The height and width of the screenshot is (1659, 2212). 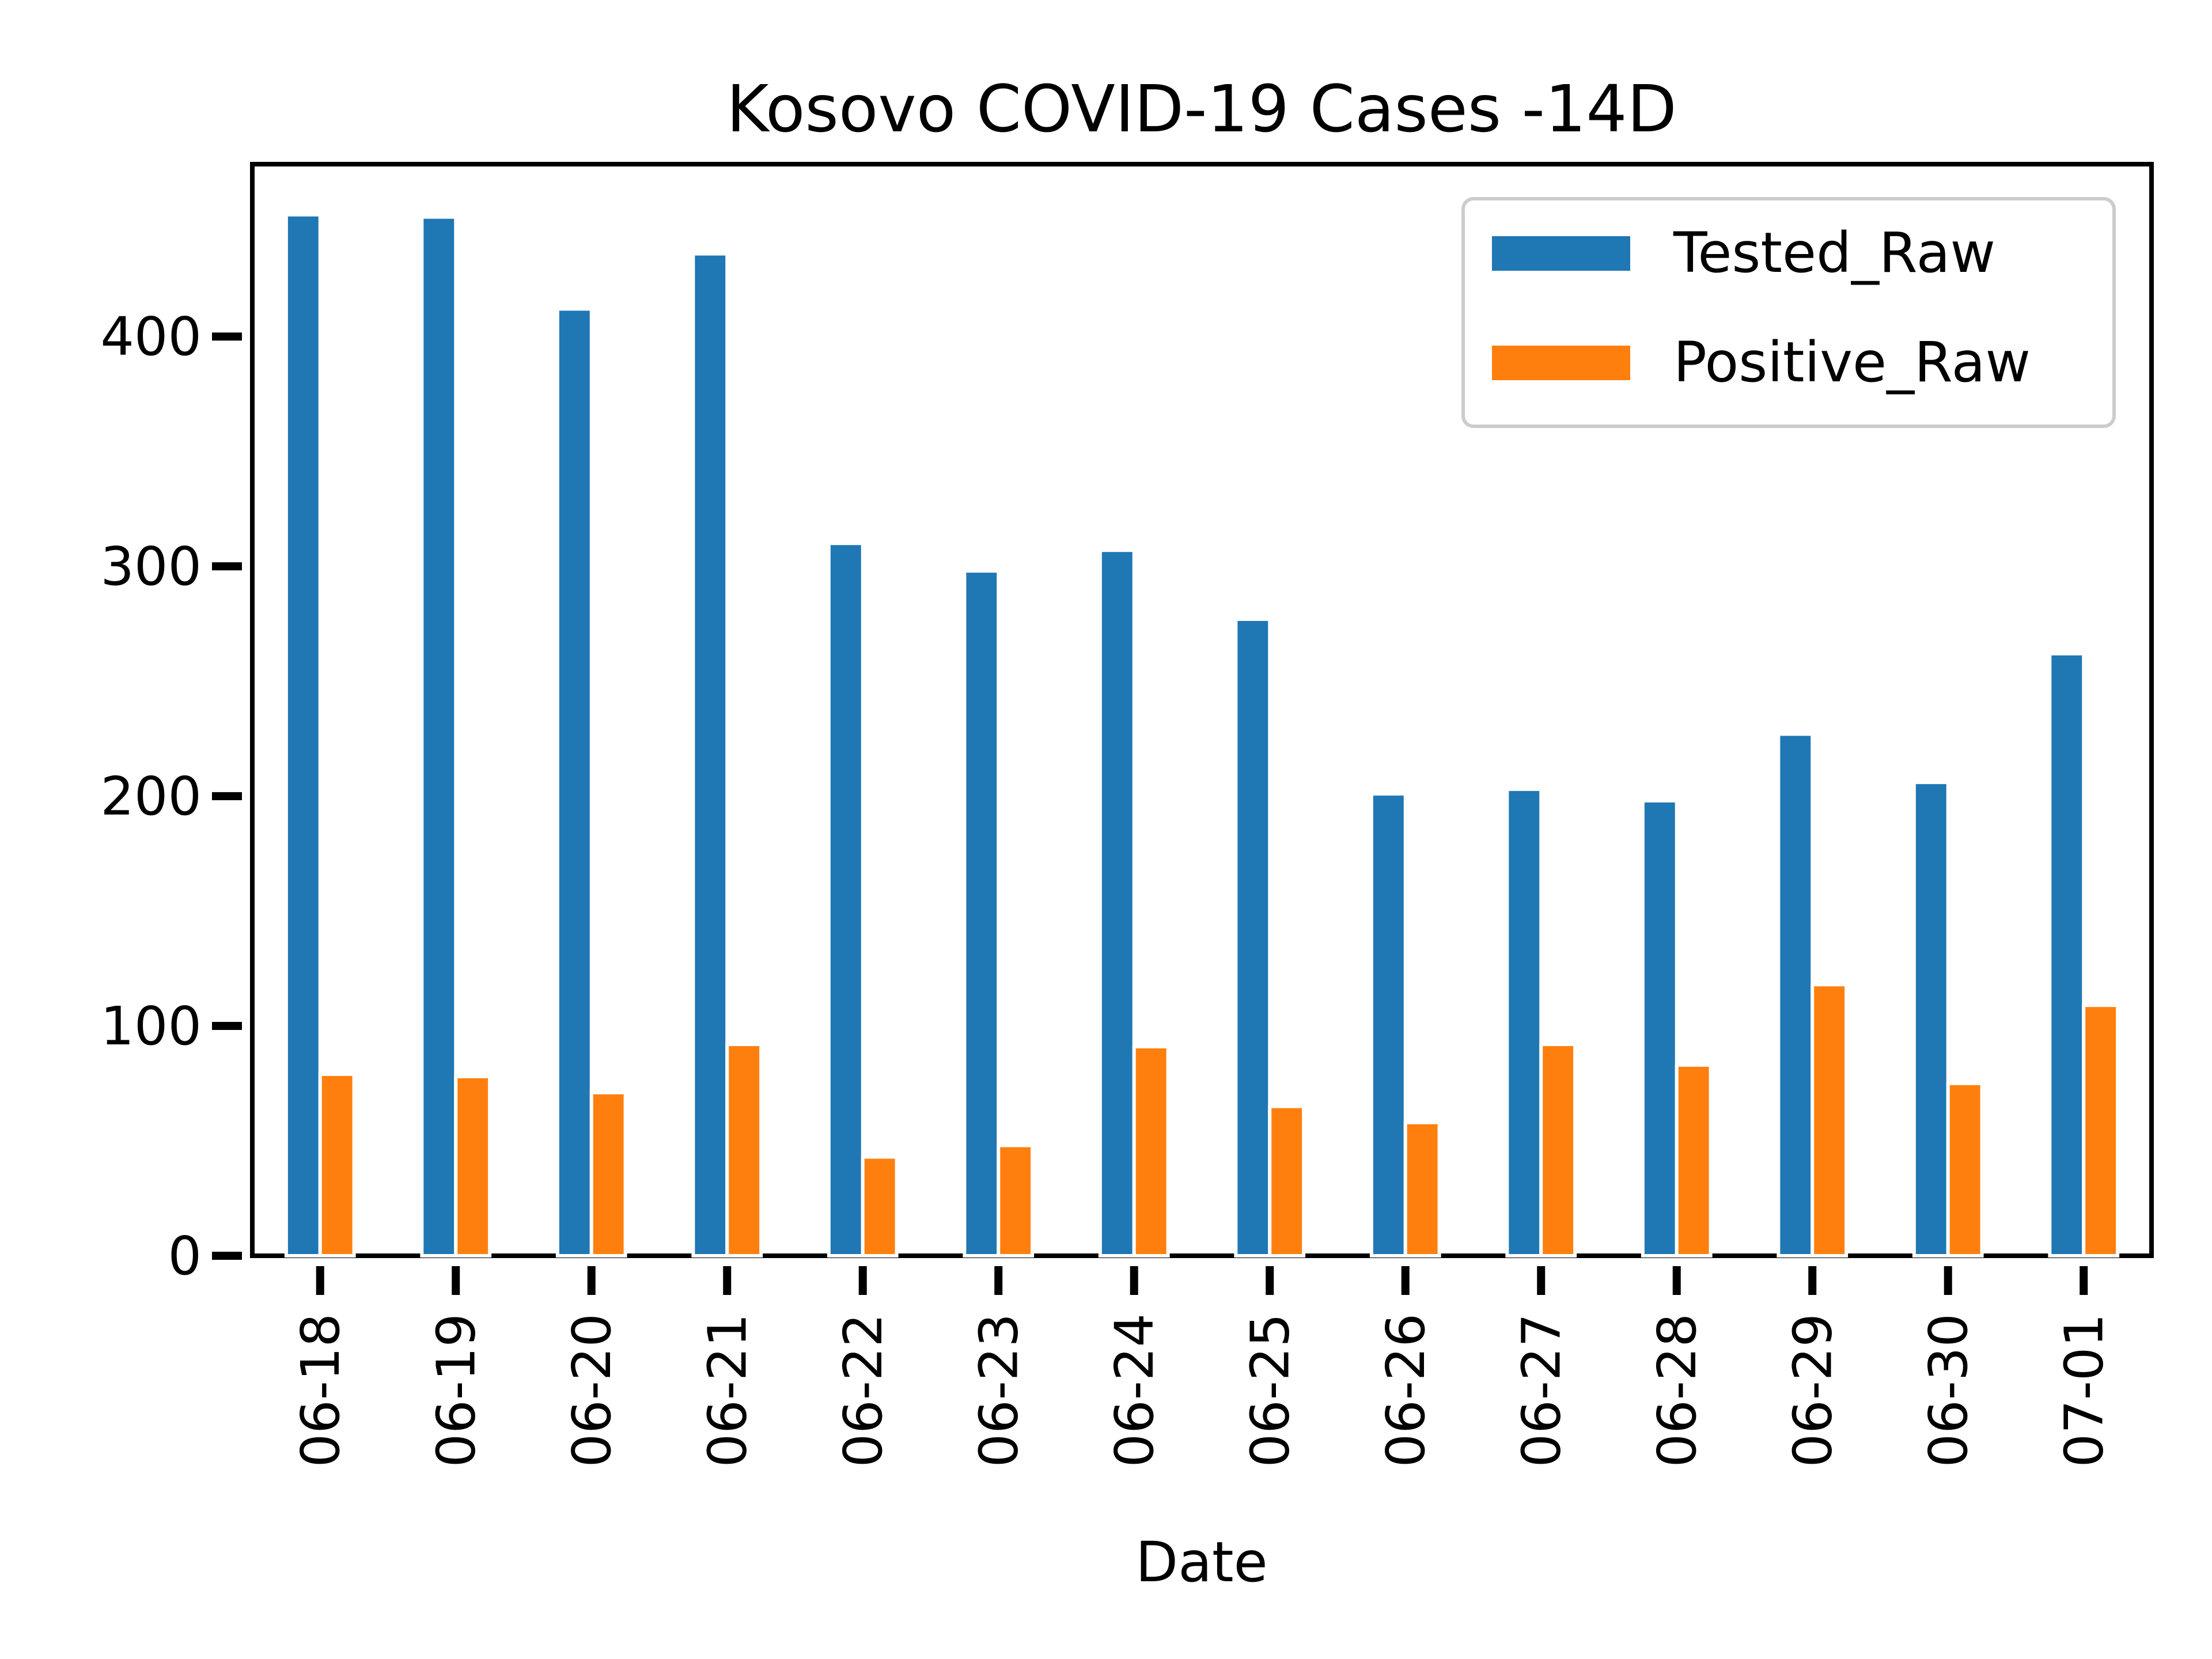 I want to click on legend-label-positive-raw: Positive_Raw, so click(x=1852, y=362).